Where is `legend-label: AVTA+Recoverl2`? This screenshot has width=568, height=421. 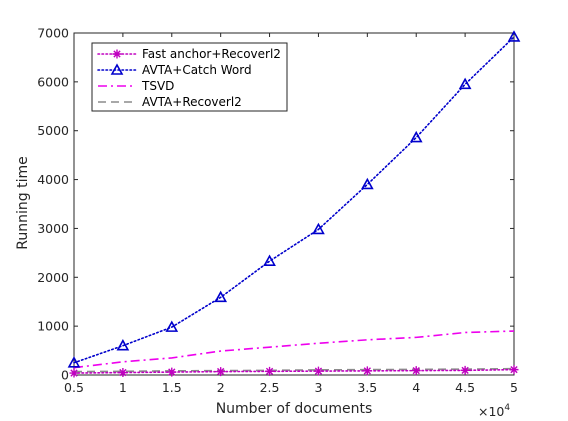 legend-label: AVTA+Recoverl2 is located at coordinates (192, 102).